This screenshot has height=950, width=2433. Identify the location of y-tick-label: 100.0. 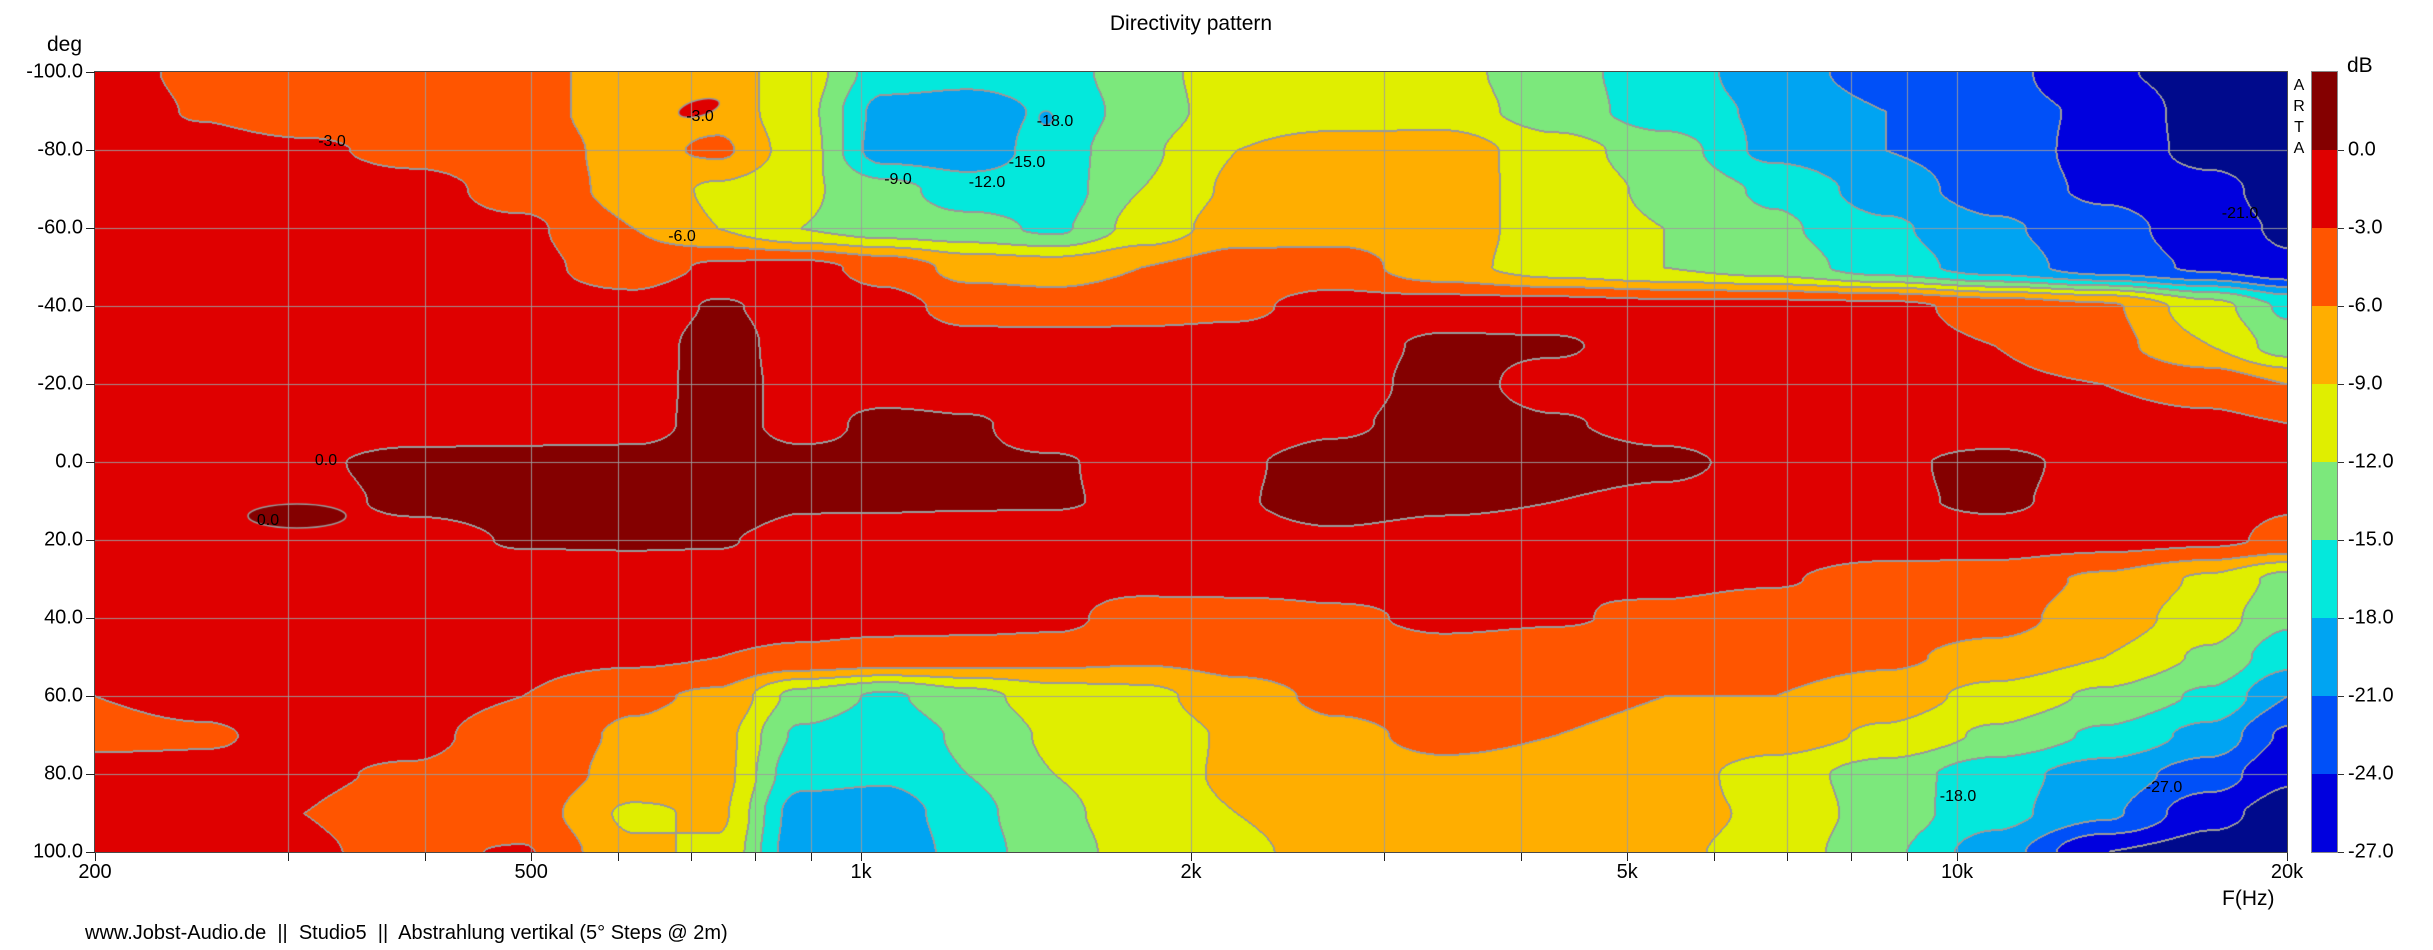
(57, 851).